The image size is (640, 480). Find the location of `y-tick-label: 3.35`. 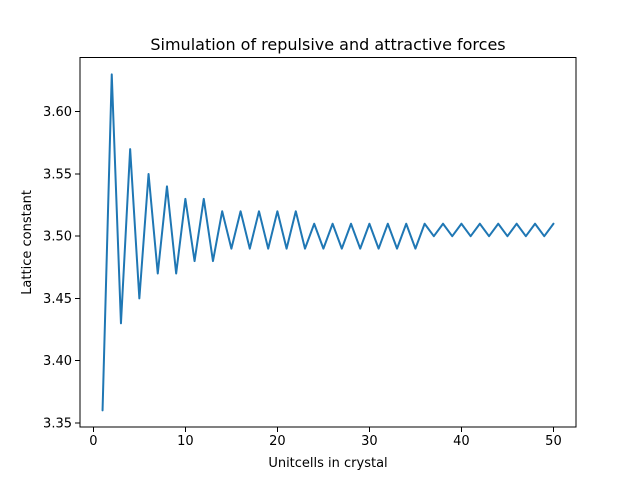

y-tick-label: 3.35 is located at coordinates (57, 423).